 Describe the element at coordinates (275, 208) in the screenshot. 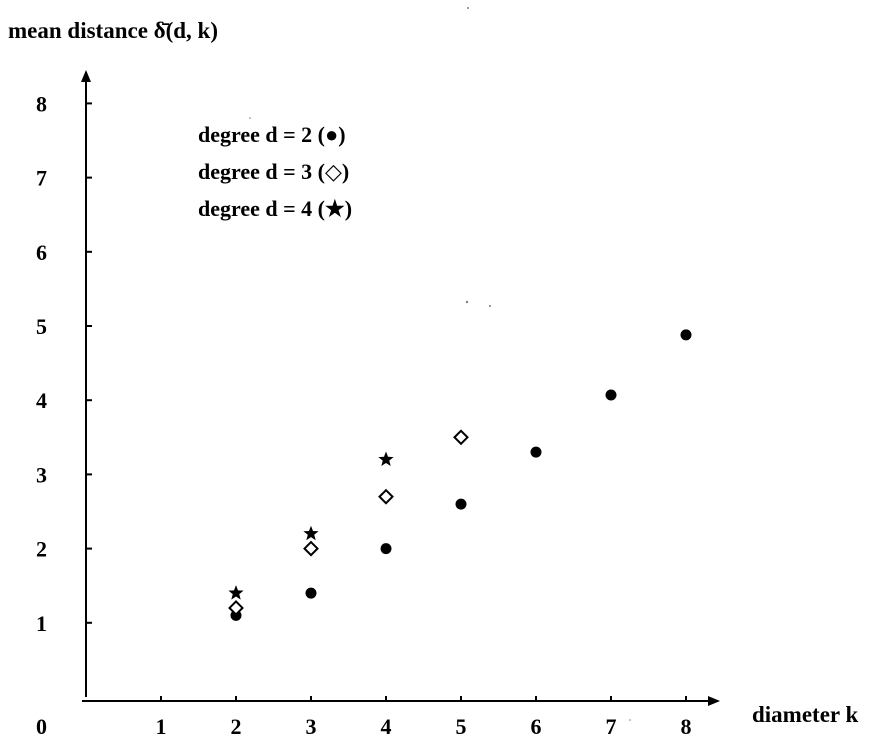

I see `legend-entry-d4: degree d = 4 (★)` at that location.